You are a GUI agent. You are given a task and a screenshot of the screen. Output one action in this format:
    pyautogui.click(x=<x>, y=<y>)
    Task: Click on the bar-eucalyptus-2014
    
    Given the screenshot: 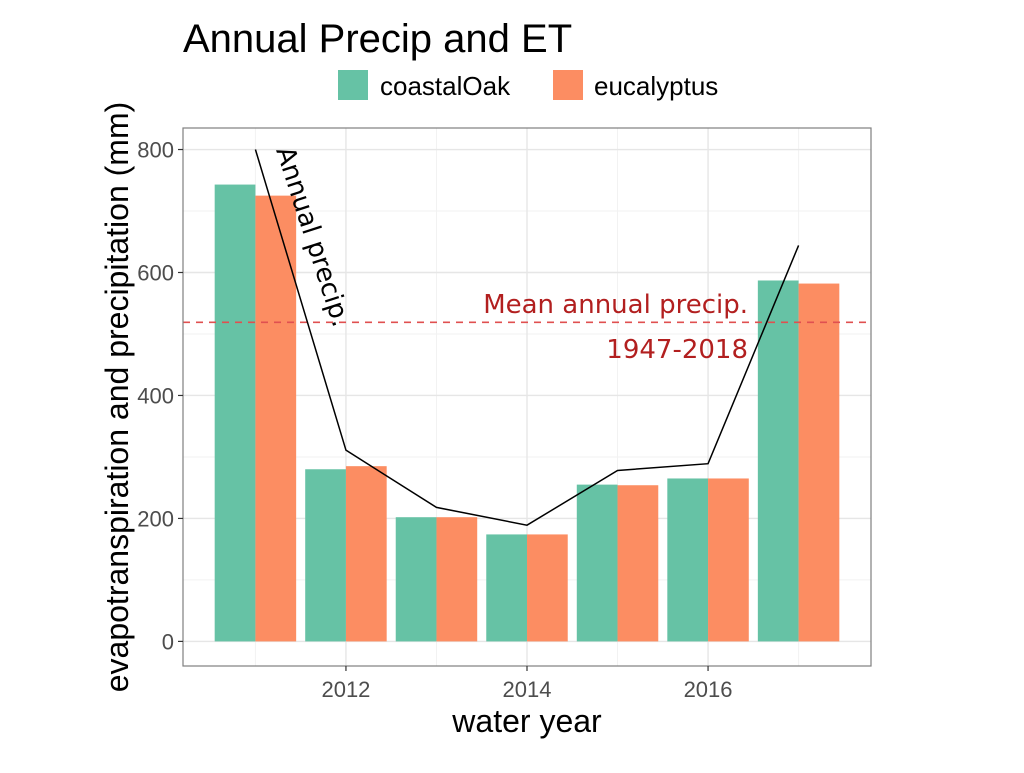 What is the action you would take?
    pyautogui.click(x=547, y=588)
    